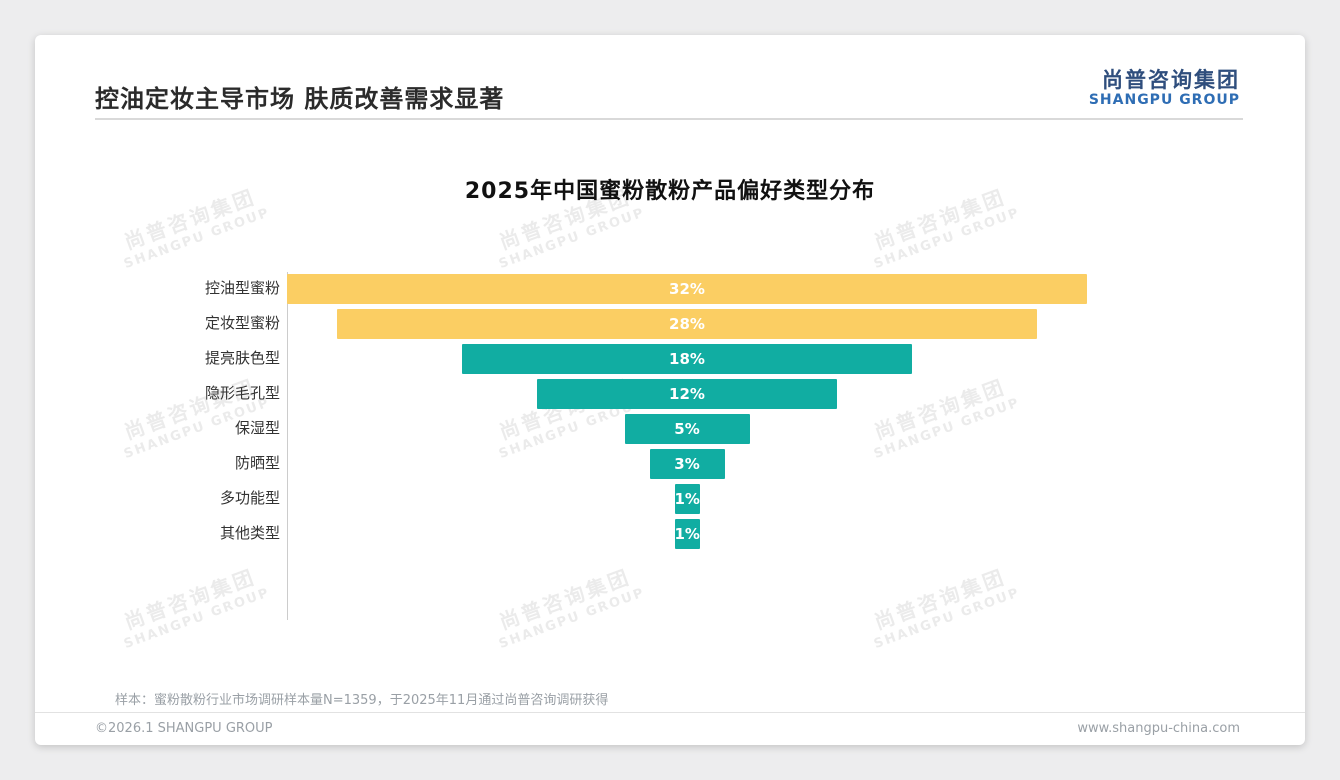 This screenshot has height=780, width=1340. I want to click on company-logo: 尚普咨询集团 SHANGPU GROUP, so click(1164, 88).